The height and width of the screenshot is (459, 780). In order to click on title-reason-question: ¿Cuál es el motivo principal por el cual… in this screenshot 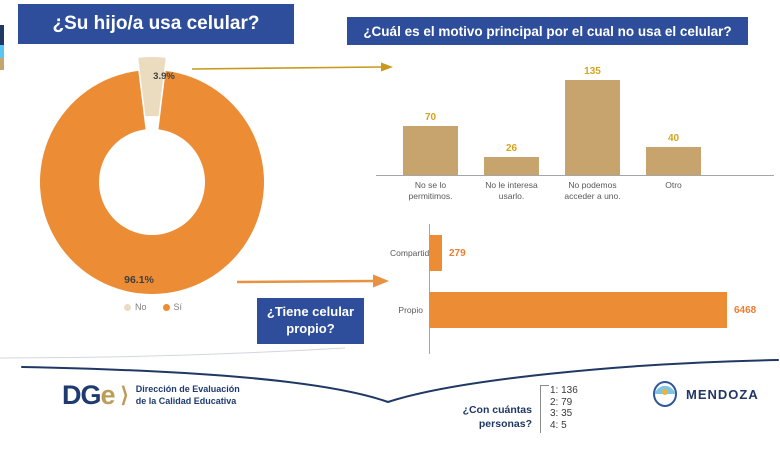, I will do `click(547, 31)`.